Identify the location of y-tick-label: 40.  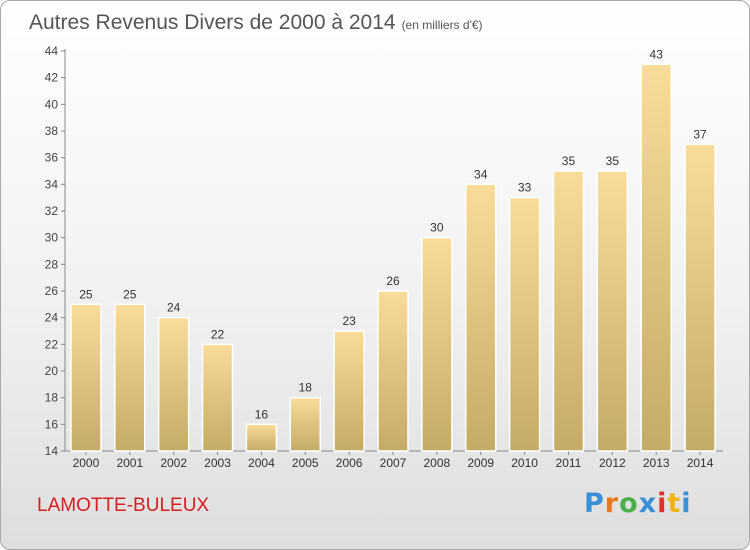
(52, 104).